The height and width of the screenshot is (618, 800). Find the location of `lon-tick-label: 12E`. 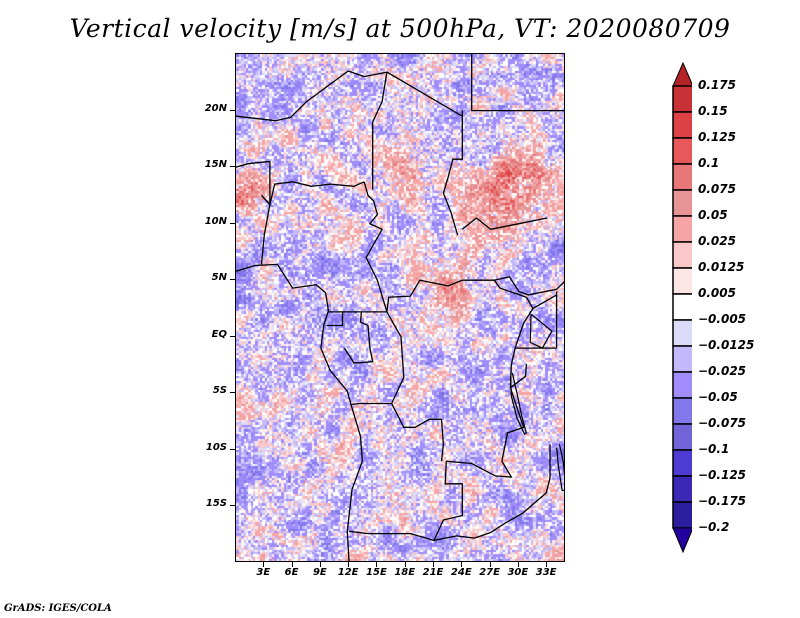

lon-tick-label: 12E is located at coordinates (348, 572).